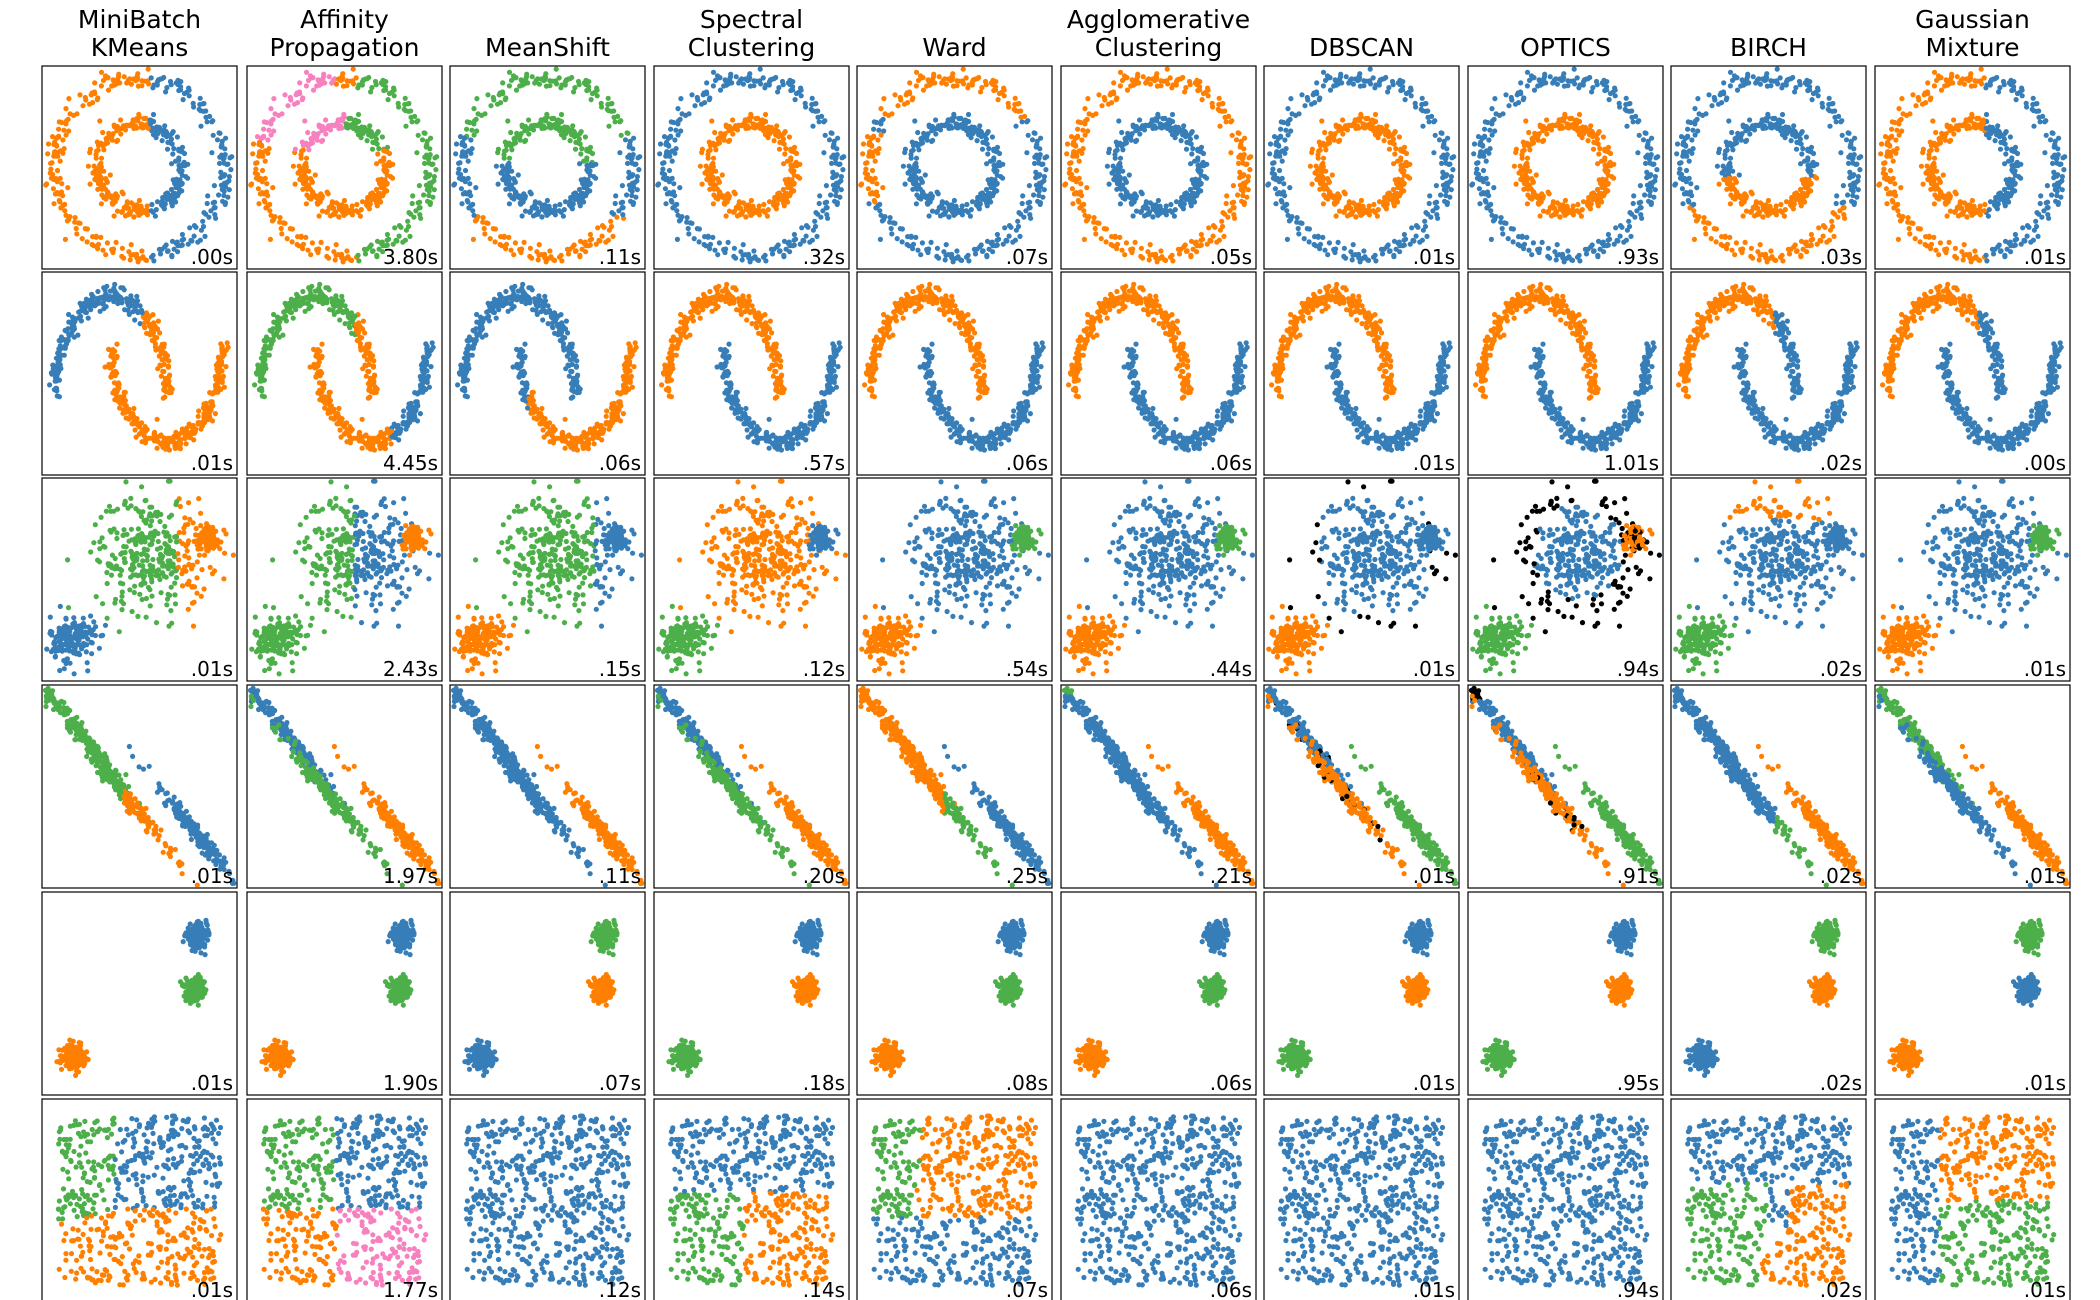  I want to click on method-title-line: KMeans, so click(140, 47).